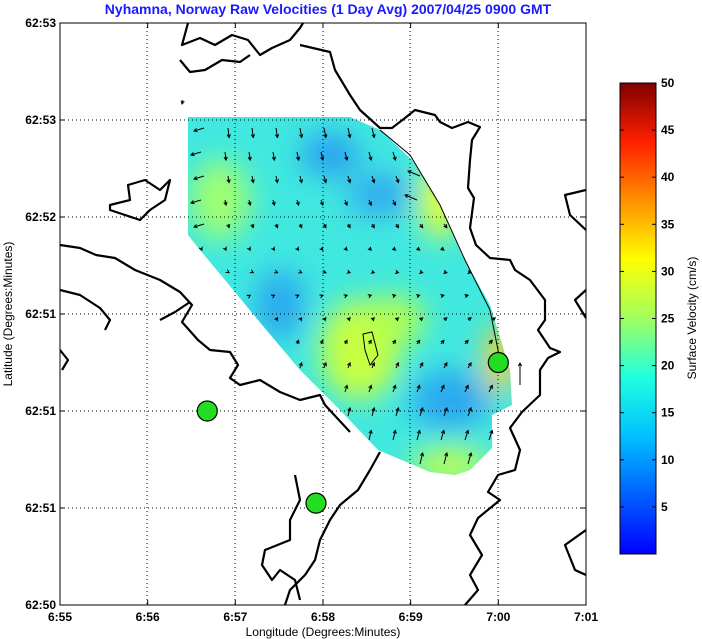  Describe the element at coordinates (668, 413) in the screenshot. I see `colorbar-tick-label: 15` at that location.